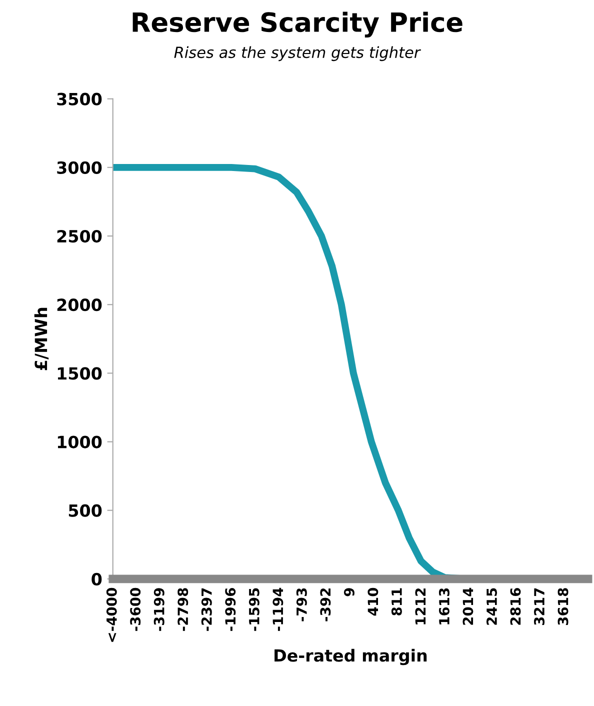 The width and height of the screenshot is (594, 706). I want to click on x-tick-label: 1212, so click(420, 606).